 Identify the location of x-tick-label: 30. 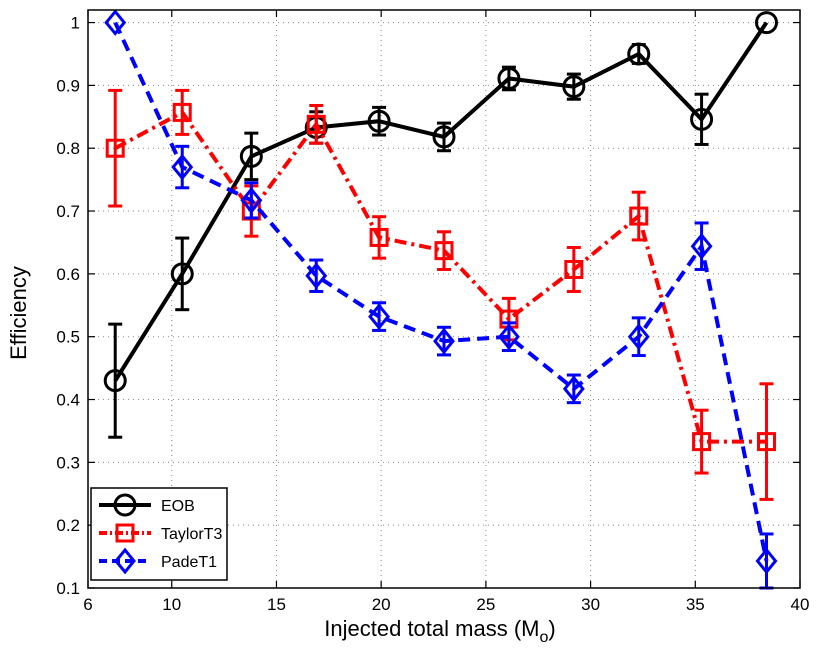
(590, 604).